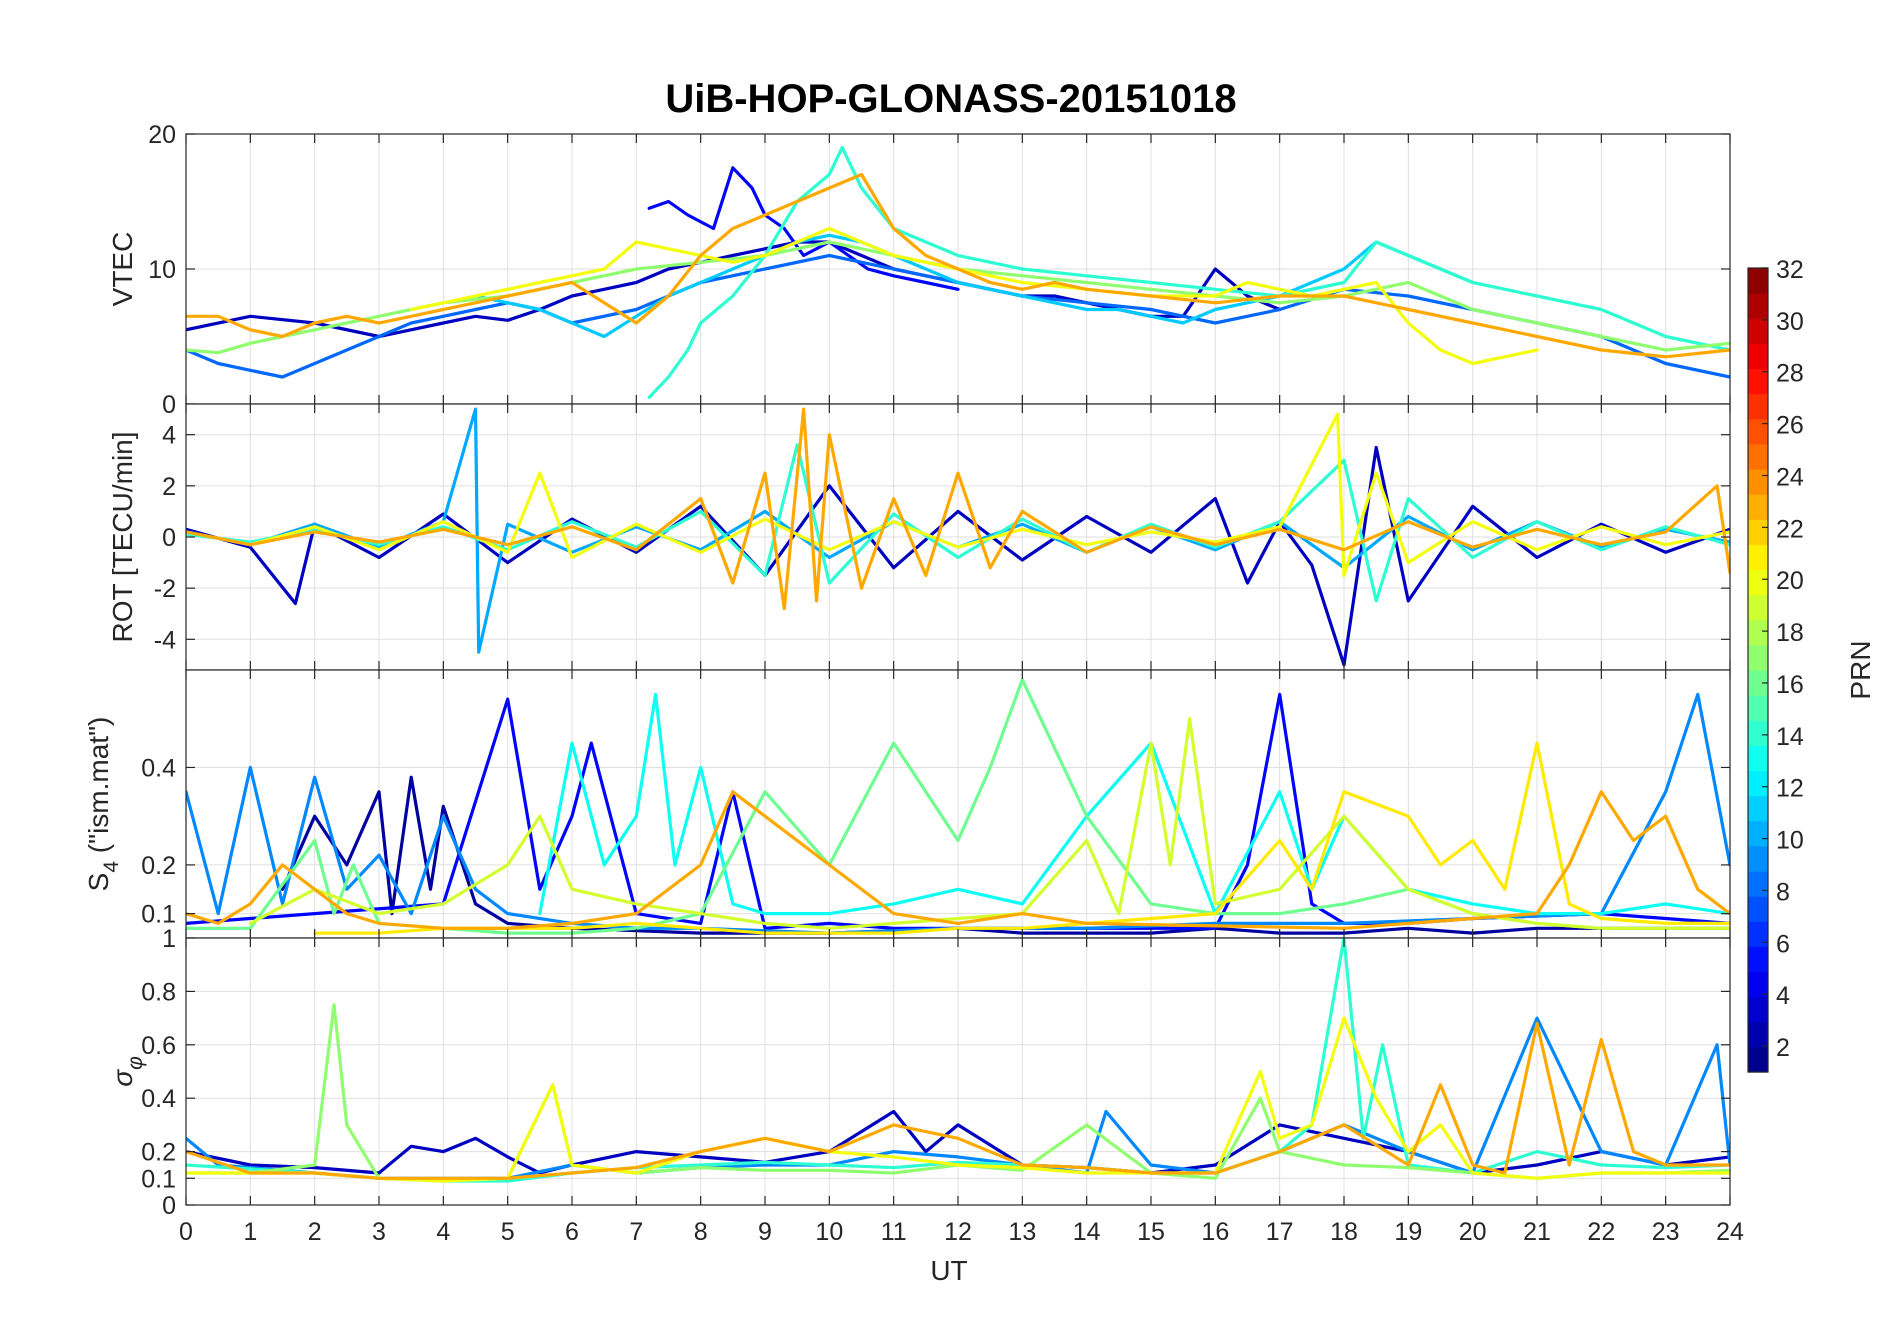  Describe the element at coordinates (122, 536) in the screenshot. I see `y-axis-label: ROT [TECU/min]` at that location.